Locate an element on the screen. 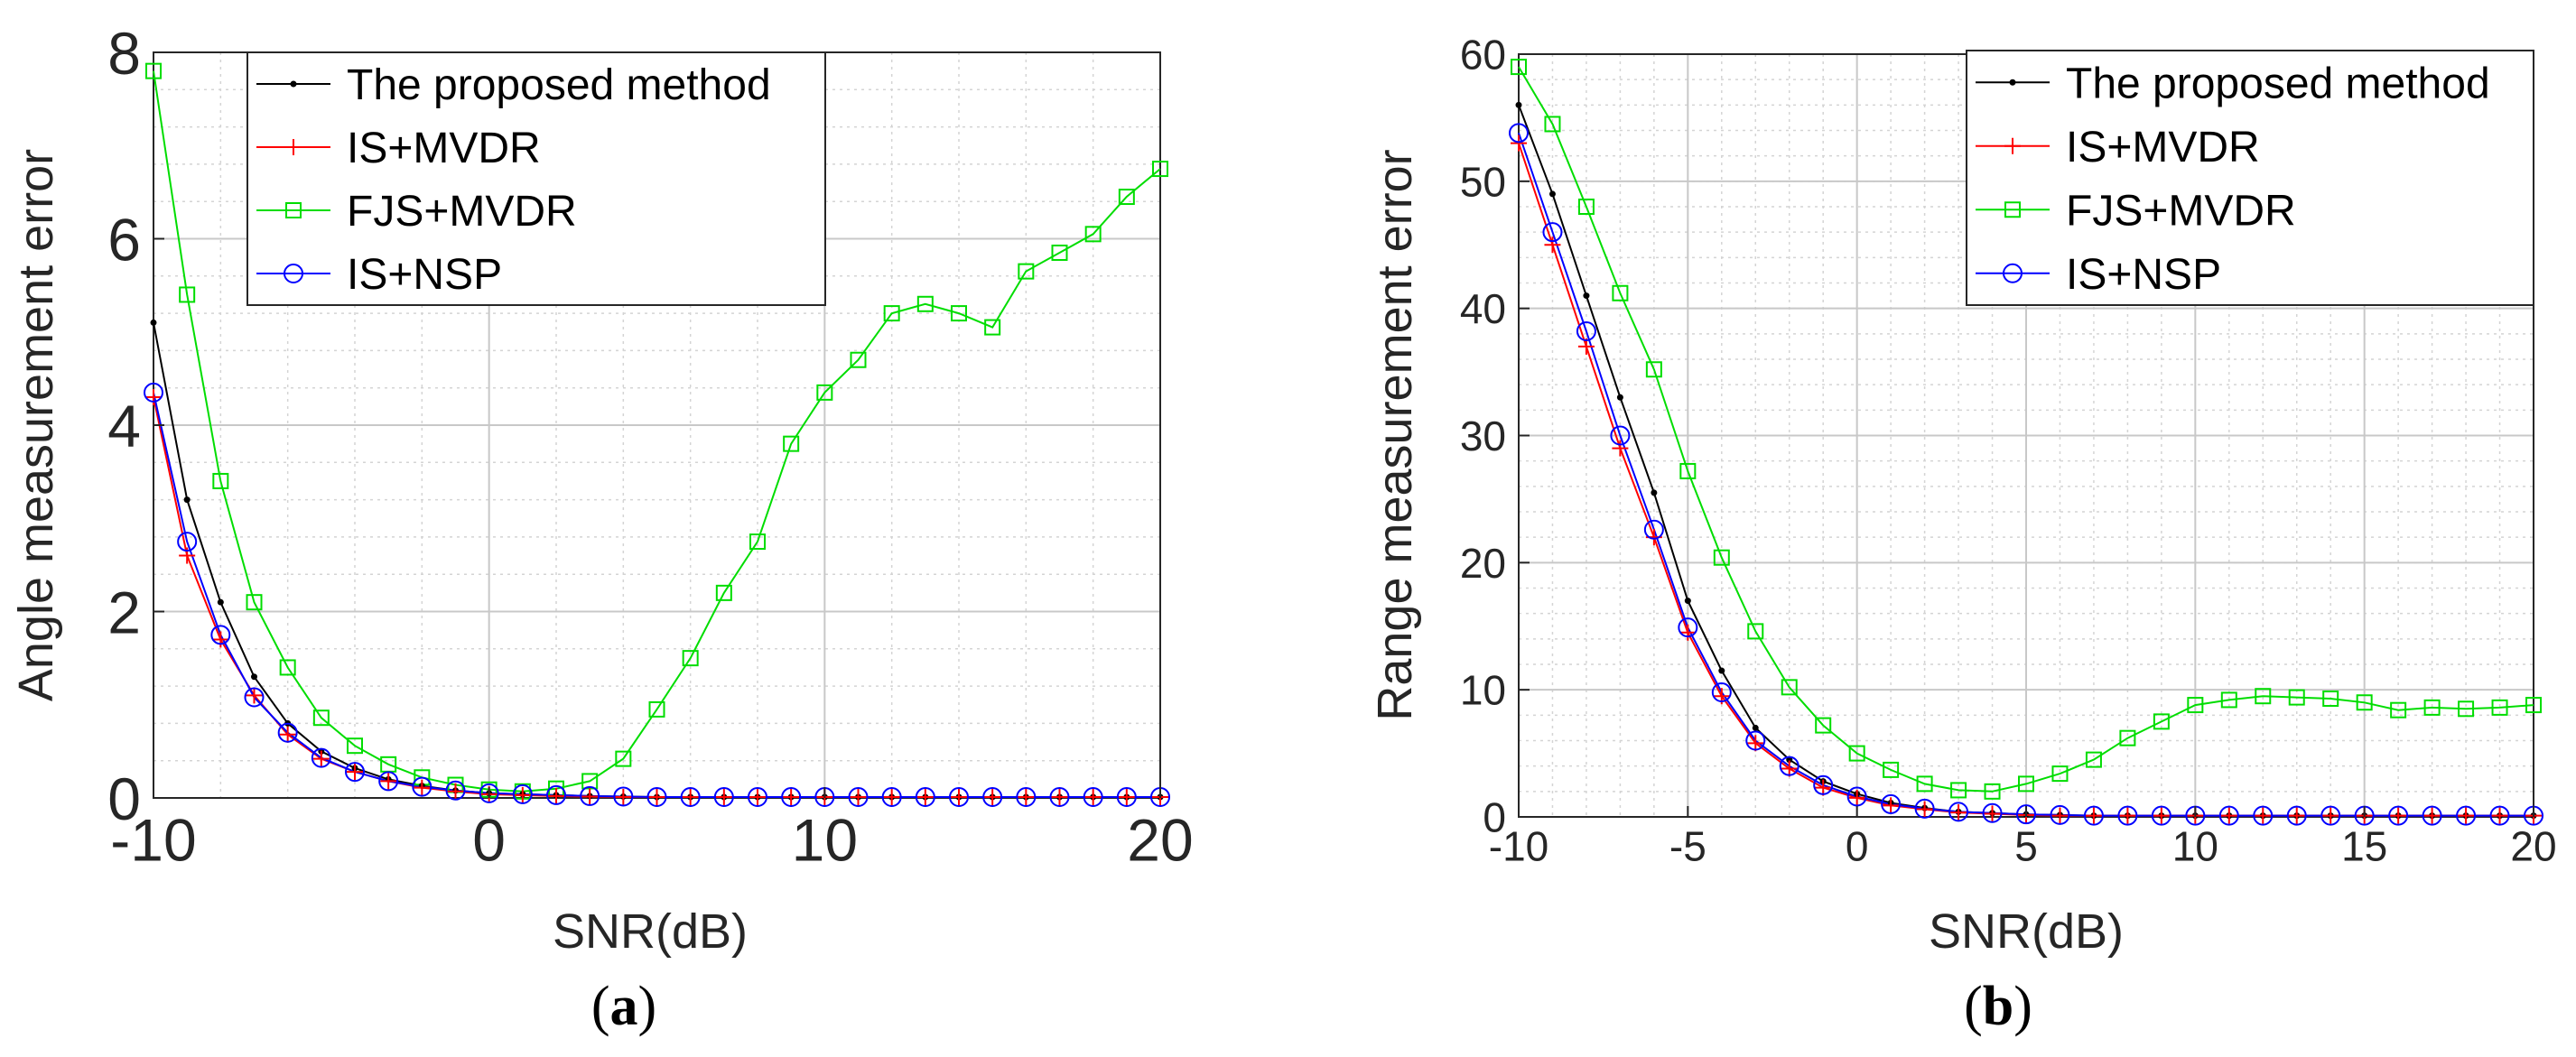  x-tick-label: -10 is located at coordinates (153, 839).